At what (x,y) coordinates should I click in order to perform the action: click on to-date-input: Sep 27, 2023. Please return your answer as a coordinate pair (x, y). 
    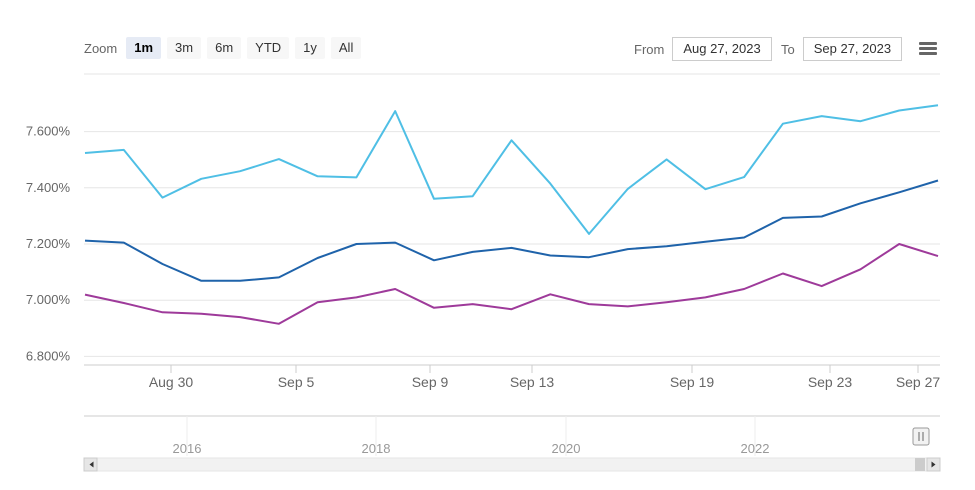
    Looking at the image, I should click on (852, 49).